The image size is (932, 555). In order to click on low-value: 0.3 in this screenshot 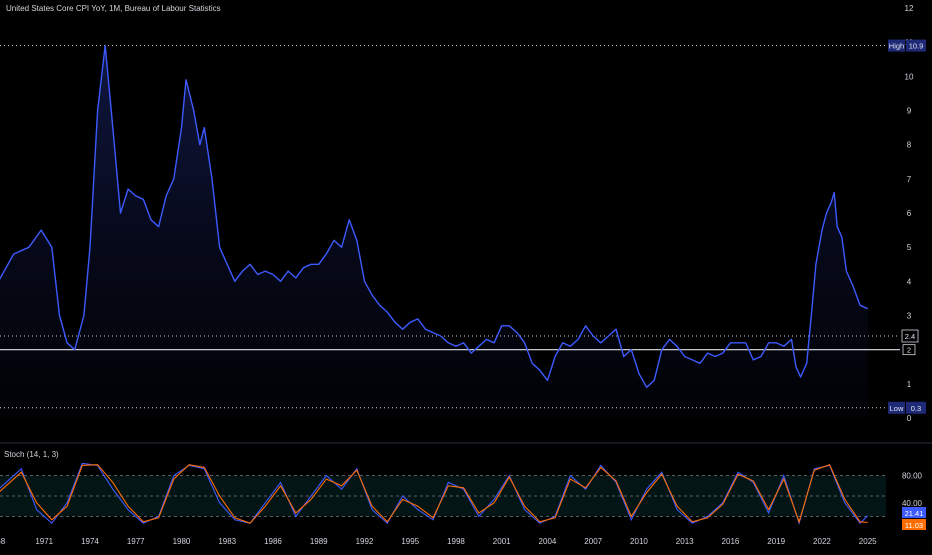, I will do `click(916, 408)`.